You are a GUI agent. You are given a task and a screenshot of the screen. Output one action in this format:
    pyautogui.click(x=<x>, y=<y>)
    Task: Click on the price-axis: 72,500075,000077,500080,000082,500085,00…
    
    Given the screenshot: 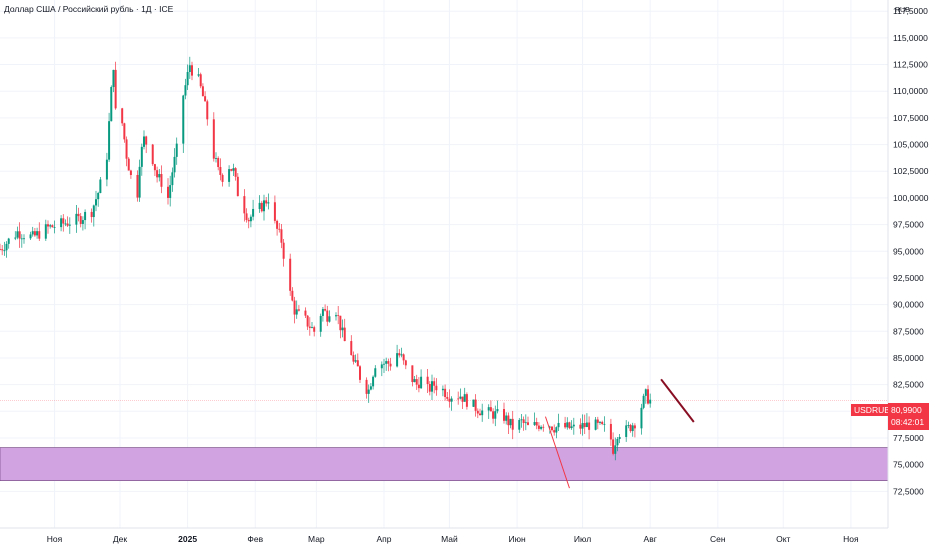 What is the action you would take?
    pyautogui.click(x=911, y=251)
    